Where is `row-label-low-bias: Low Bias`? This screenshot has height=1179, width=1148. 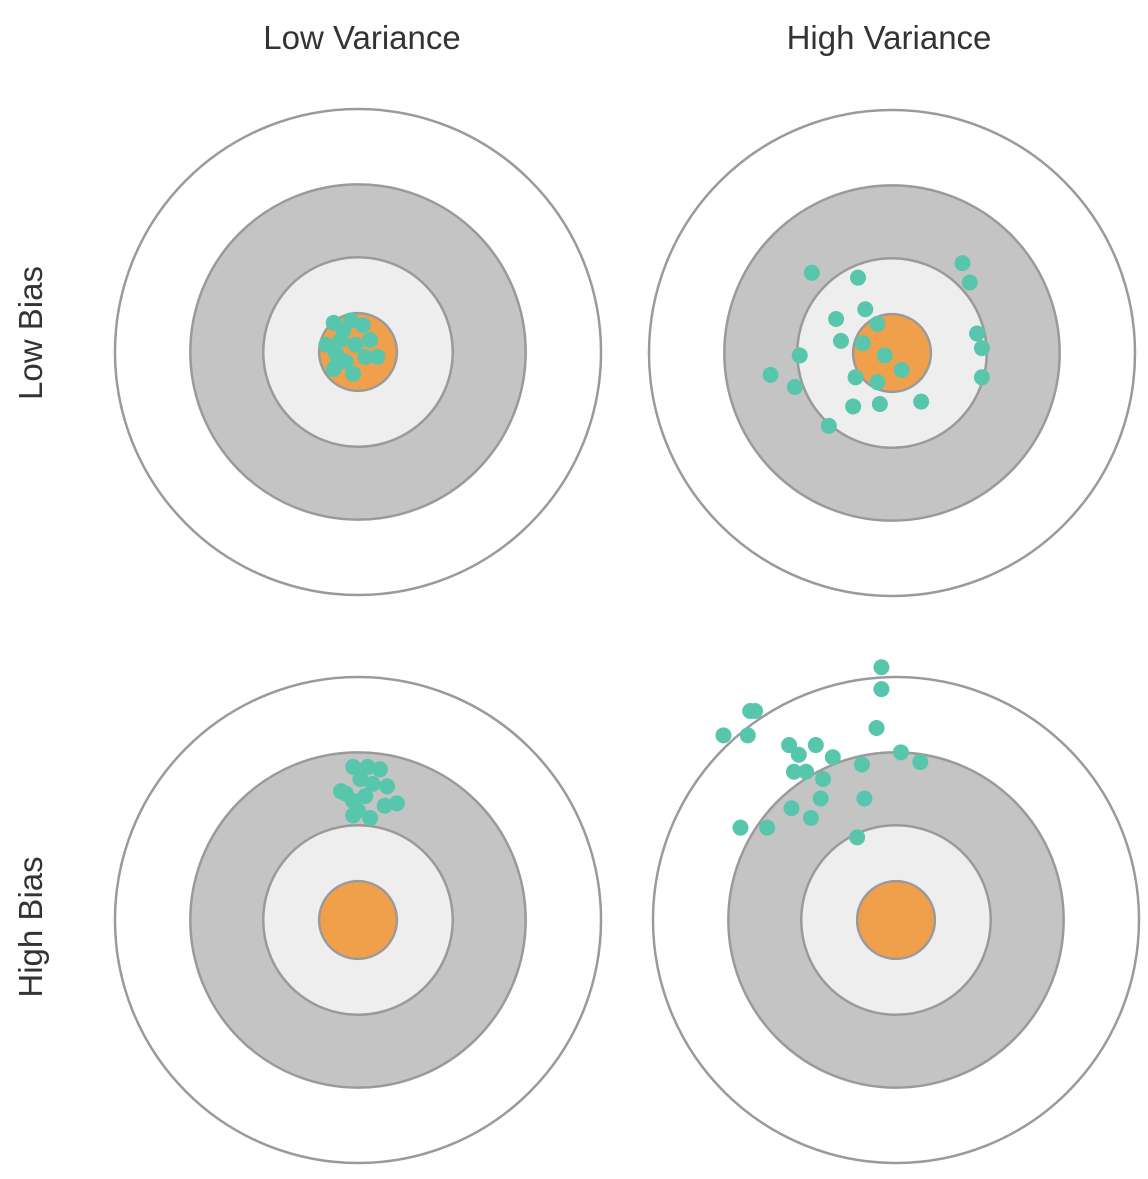 row-label-low-bias: Low Bias is located at coordinates (30, 333).